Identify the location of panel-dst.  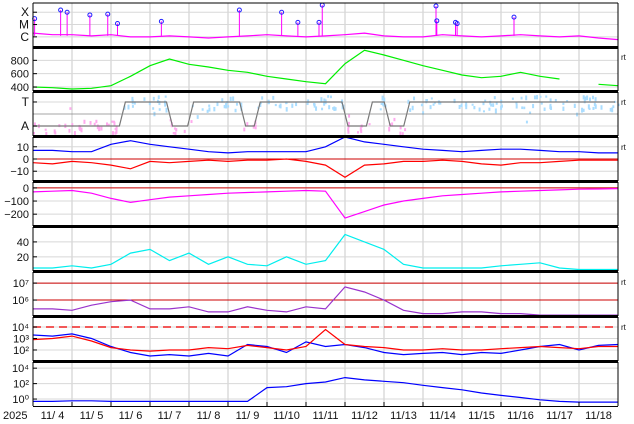
(325, 203).